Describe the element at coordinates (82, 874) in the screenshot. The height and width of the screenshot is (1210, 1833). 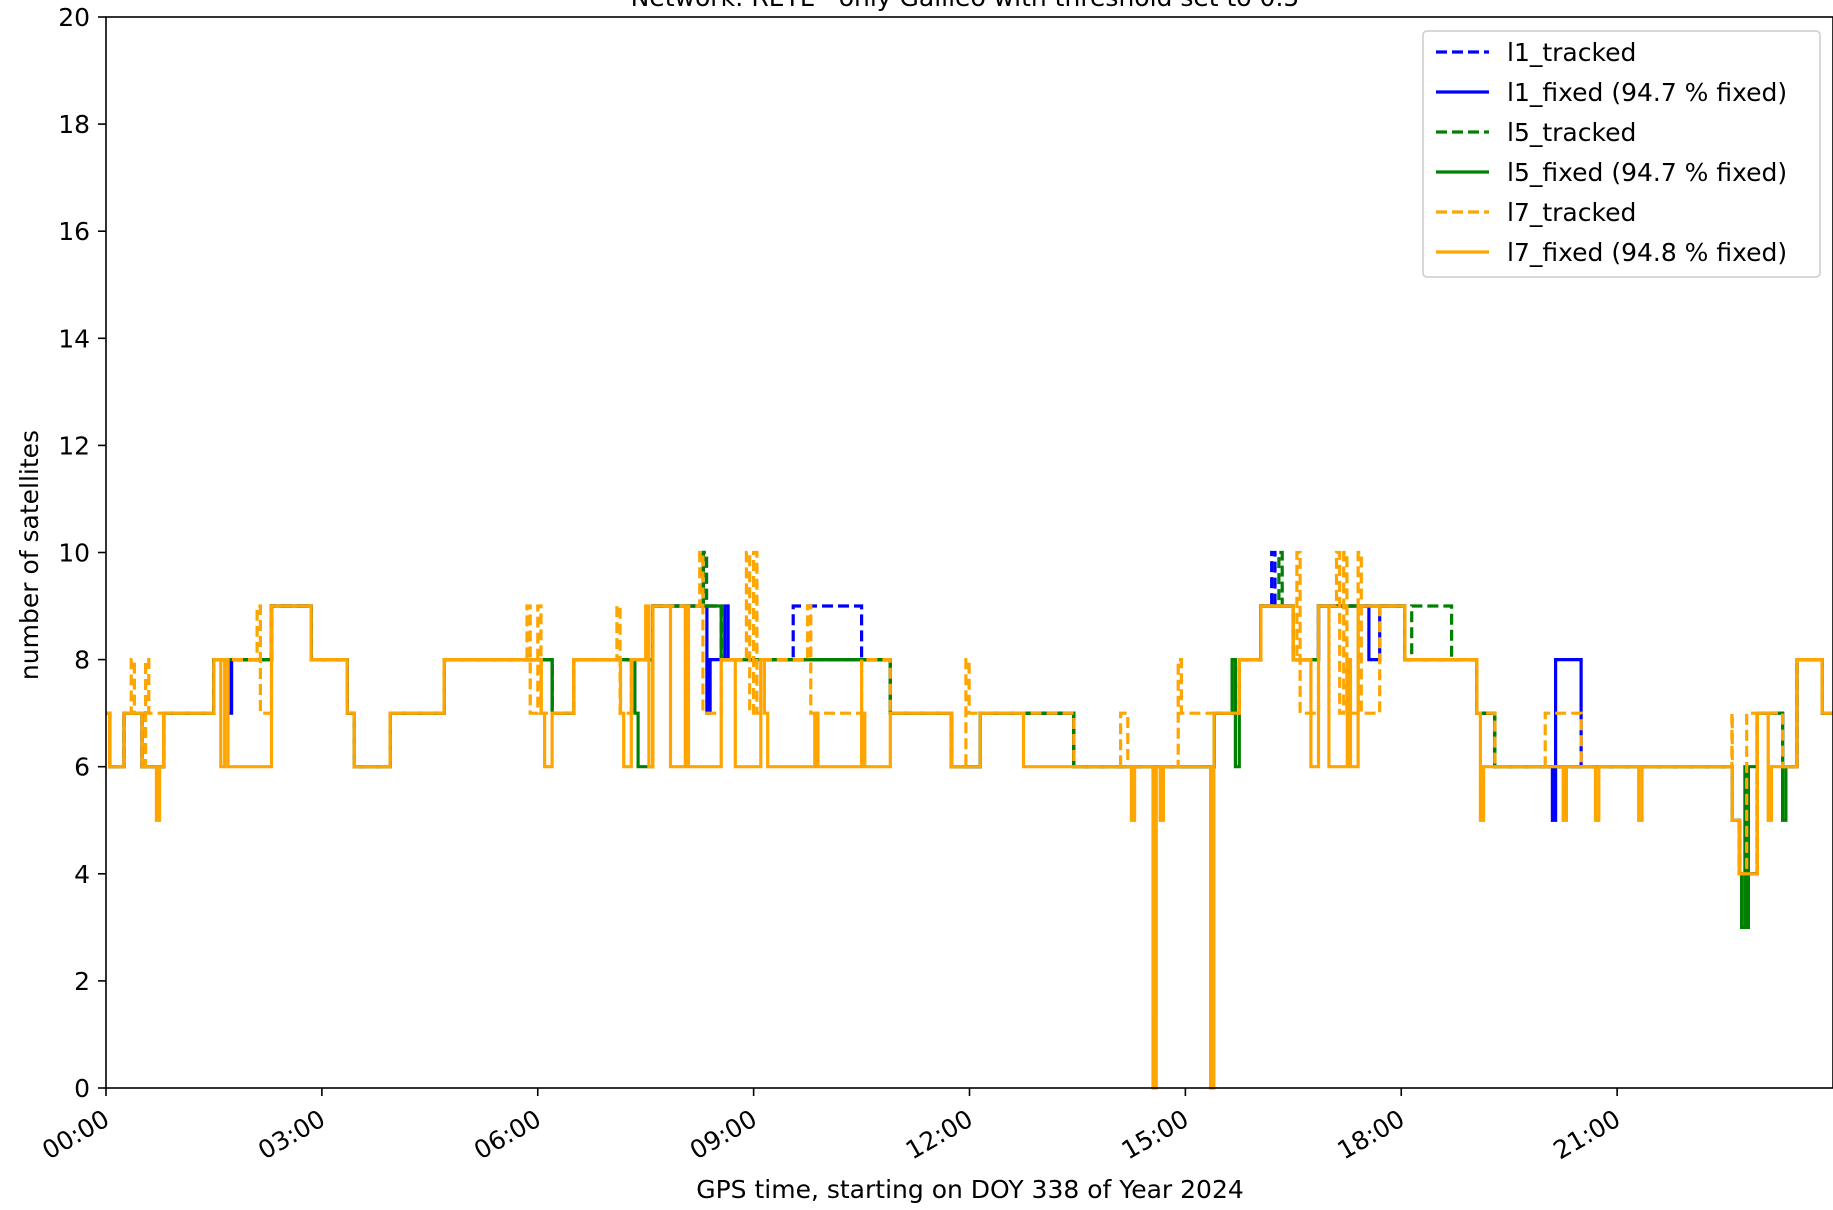
I see `y-tick-label: 4` at that location.